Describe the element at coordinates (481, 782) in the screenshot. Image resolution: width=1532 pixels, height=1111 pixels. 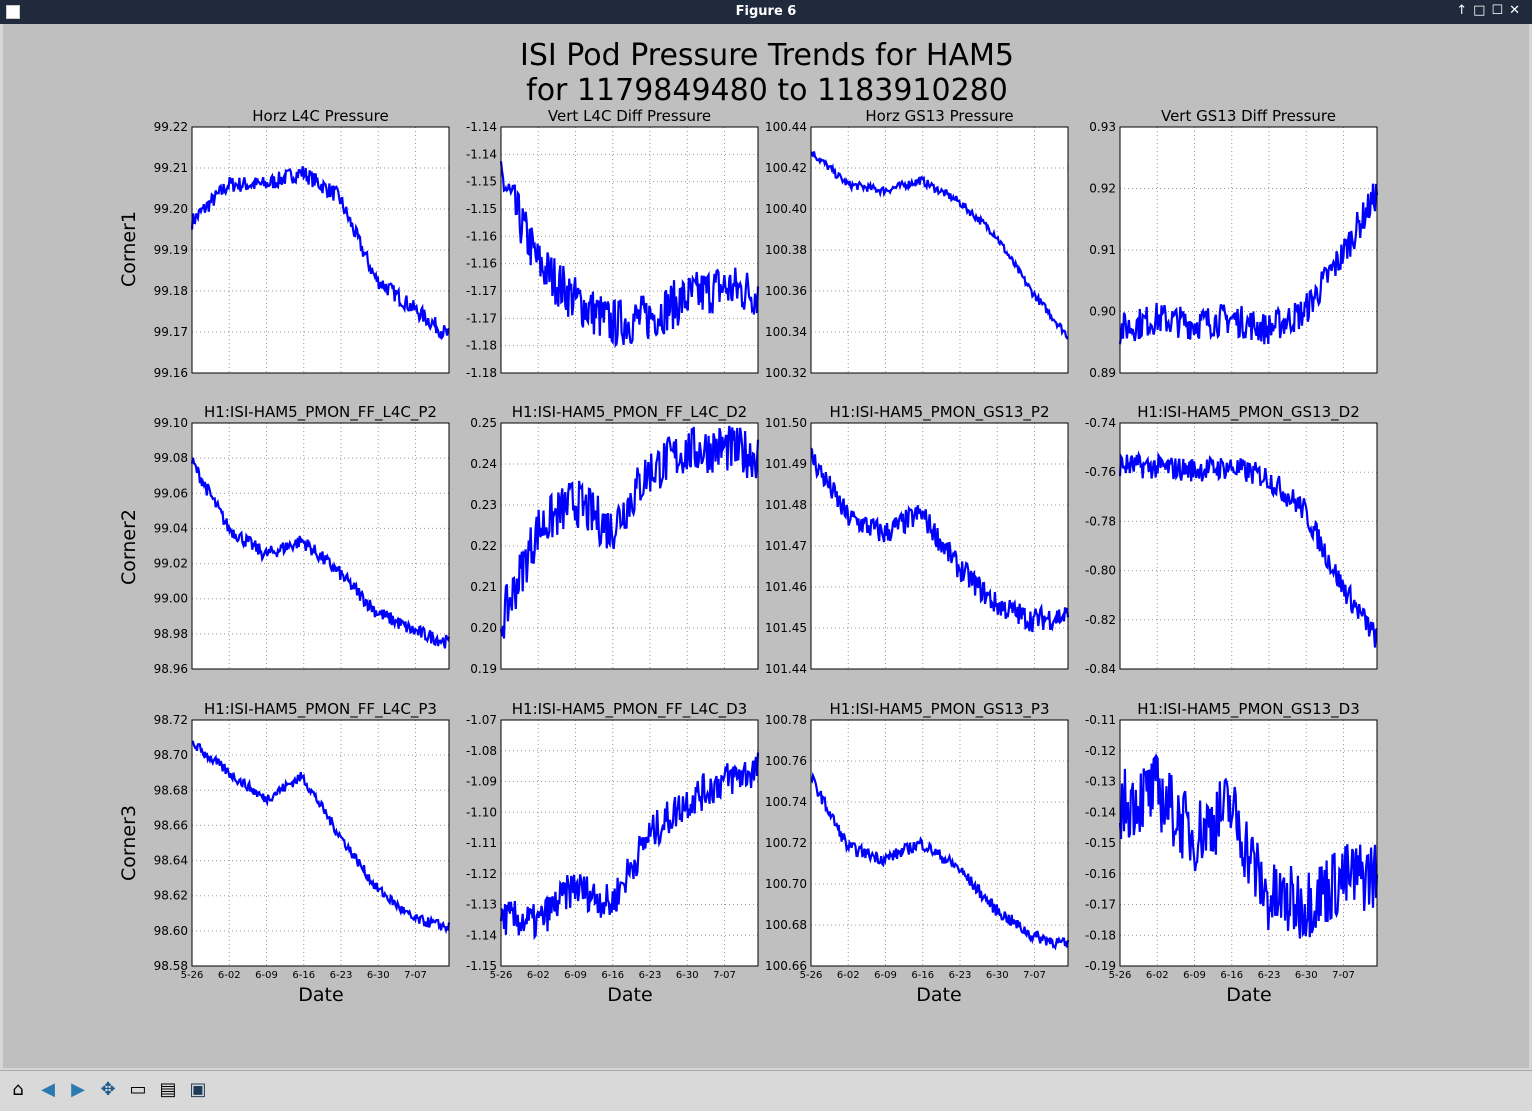
I see `ytick-9-2: -1.09` at that location.